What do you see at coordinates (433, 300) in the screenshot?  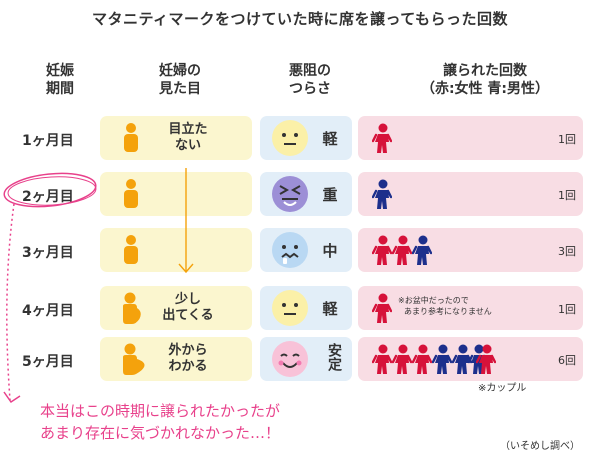 I see `row-note-line: ※お盆中だったので` at bounding box center [433, 300].